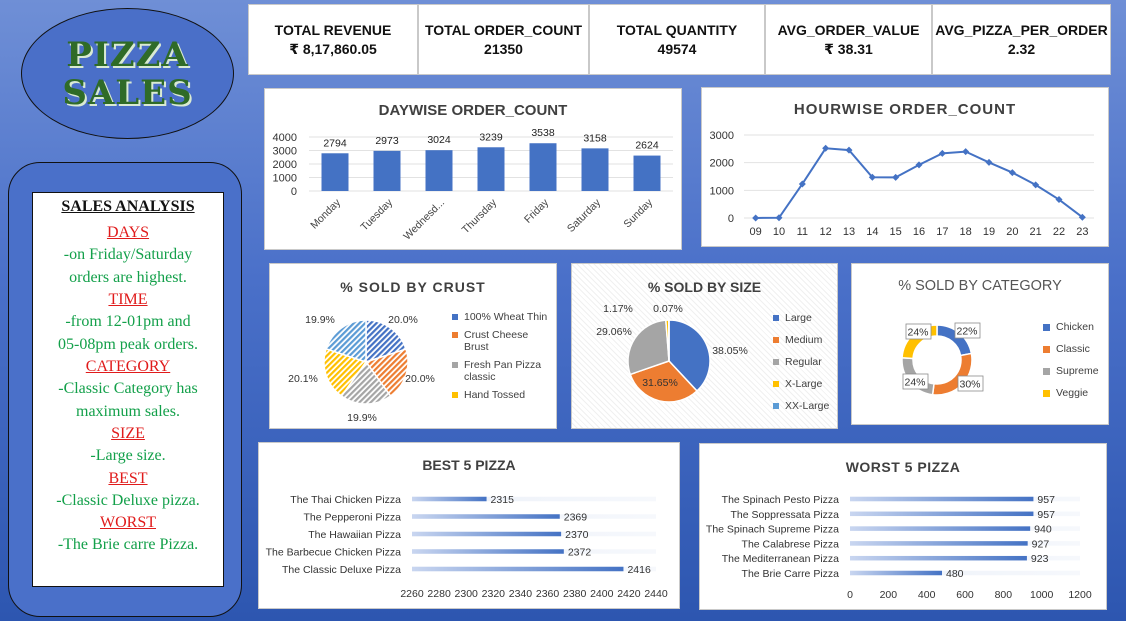 Image resolution: width=1126 pixels, height=621 pixels. Describe the element at coordinates (638, 213) in the screenshot. I see `x-tick-label: Sunday` at that location.